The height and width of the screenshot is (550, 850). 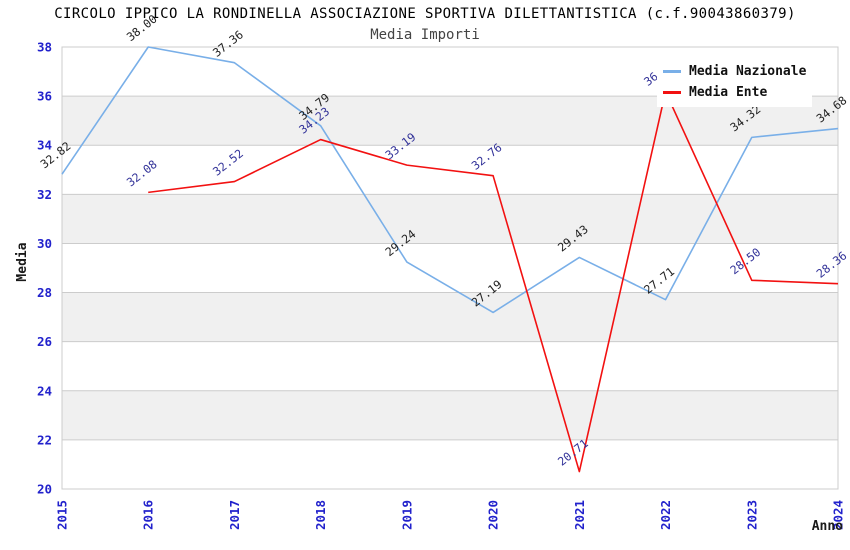 I want to click on x-tick-label: 2020, so click(x=493, y=515).